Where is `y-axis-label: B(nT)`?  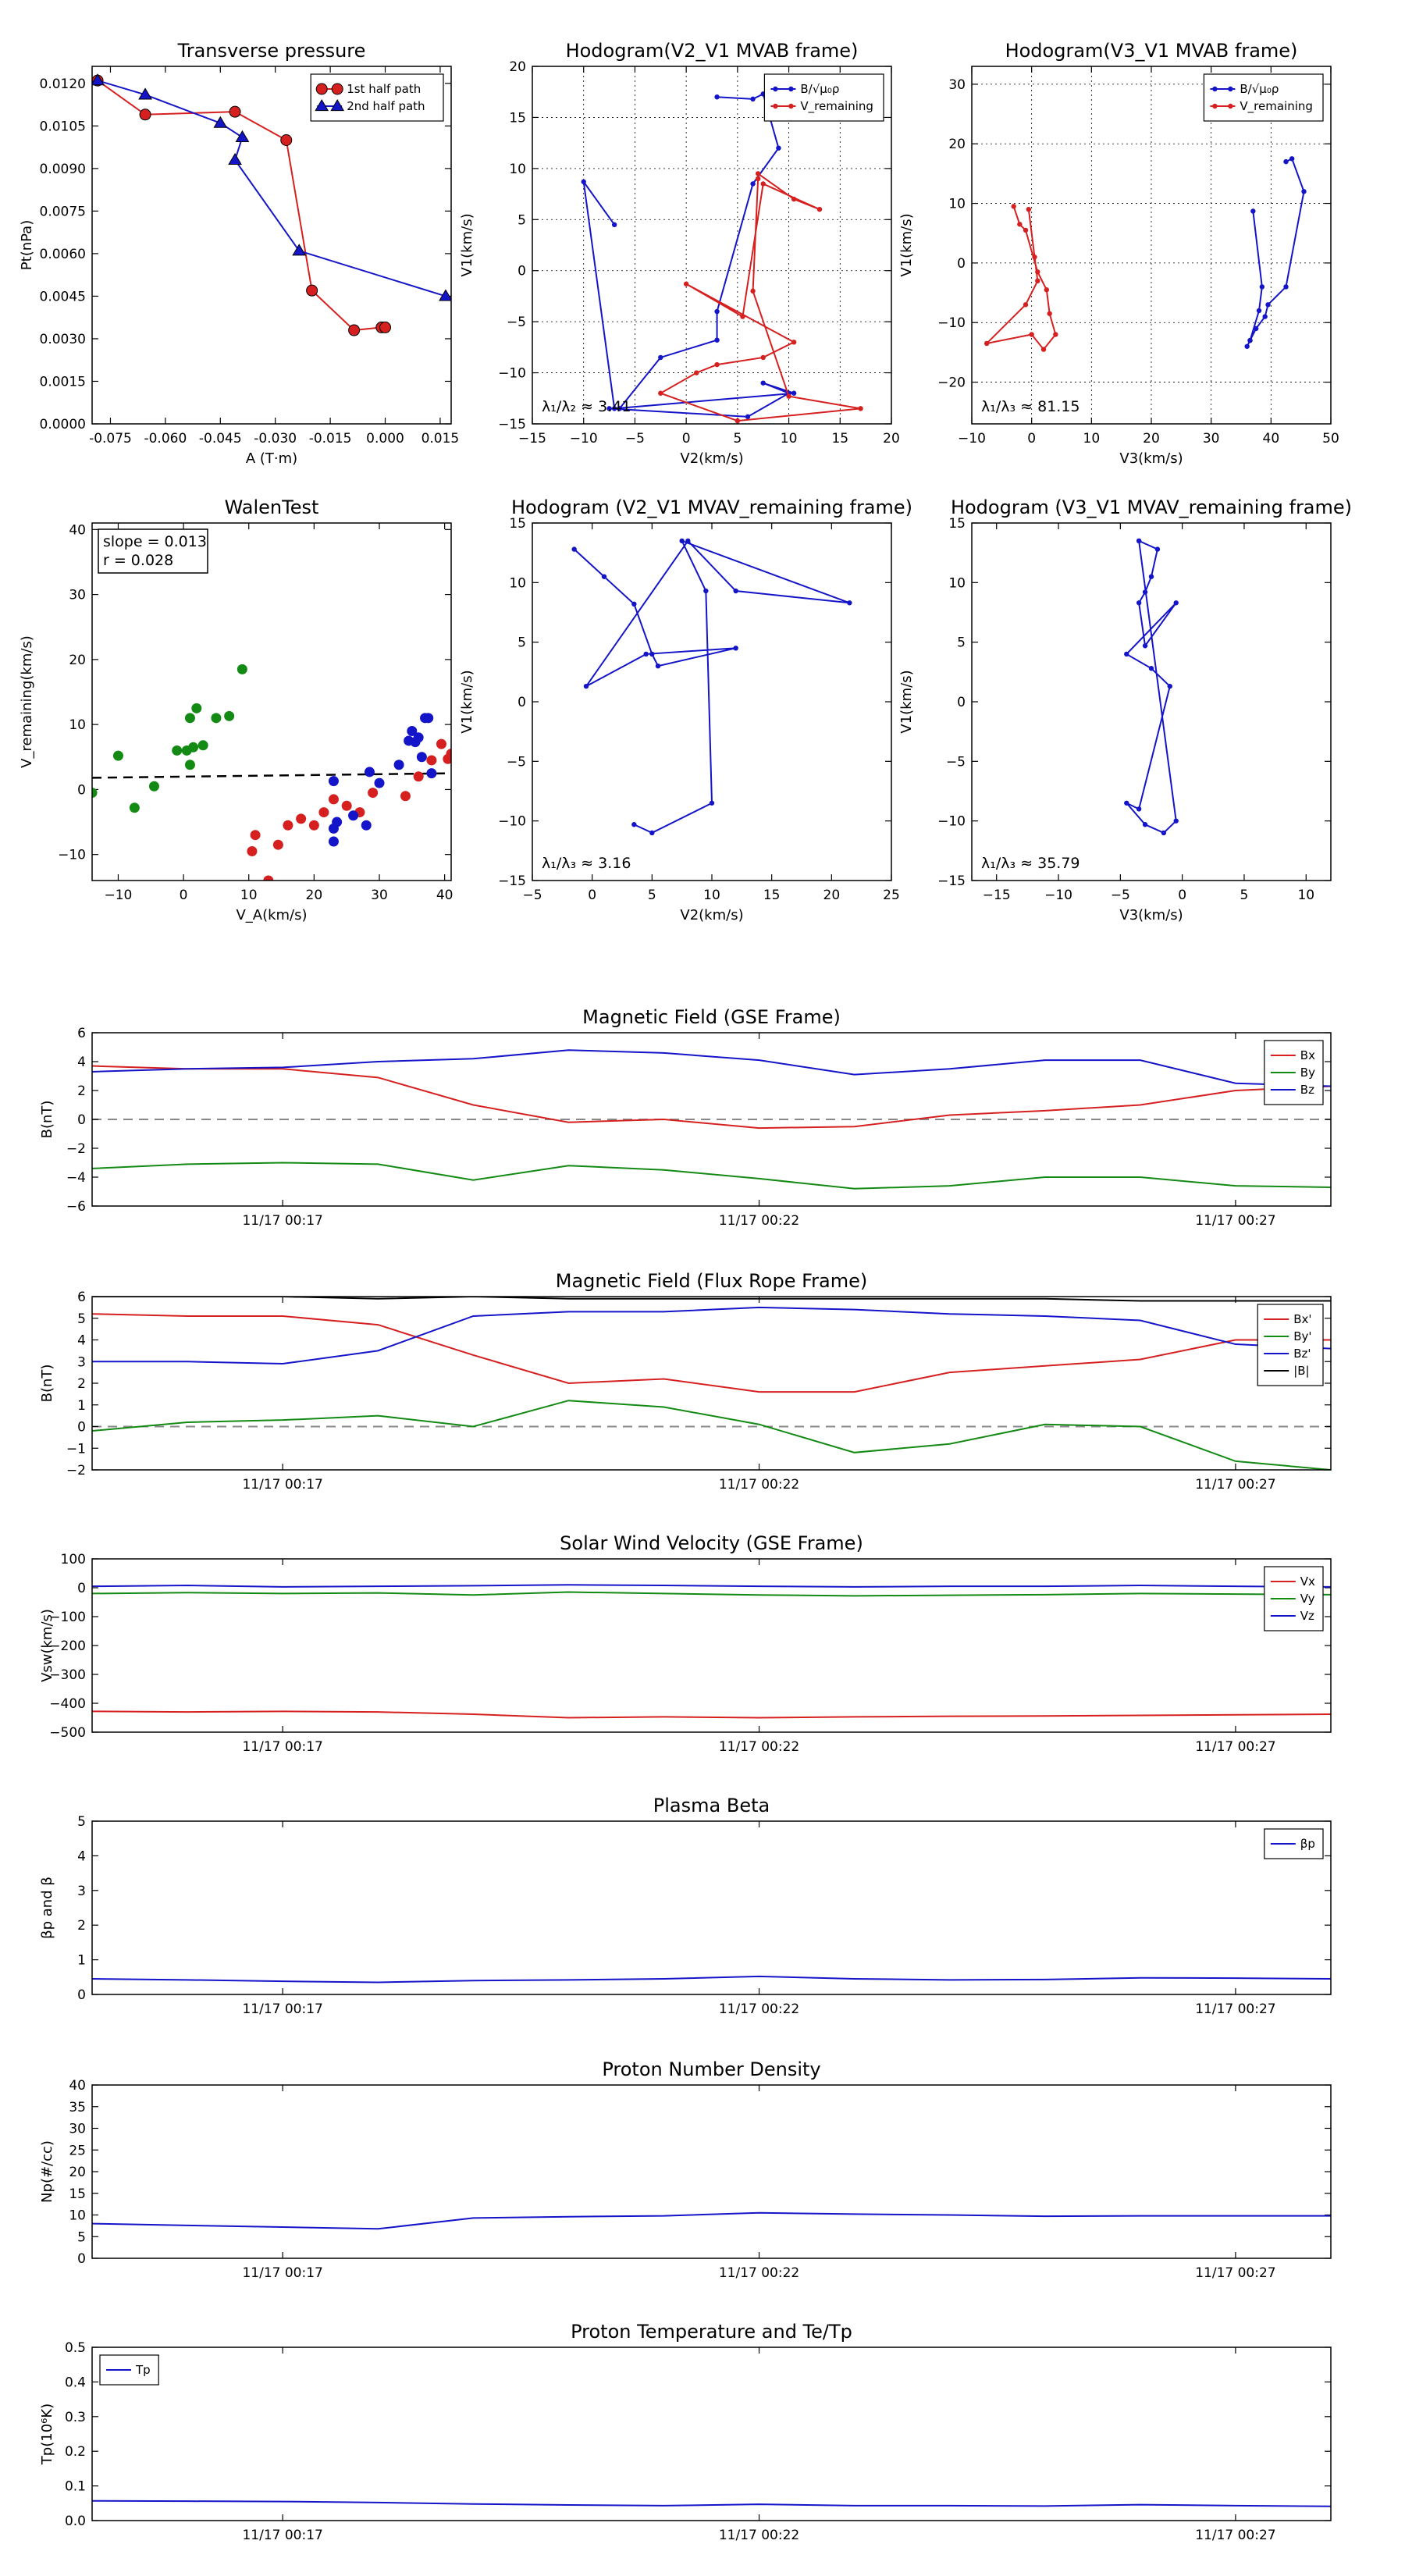
y-axis-label: B(nT) is located at coordinates (47, 1120).